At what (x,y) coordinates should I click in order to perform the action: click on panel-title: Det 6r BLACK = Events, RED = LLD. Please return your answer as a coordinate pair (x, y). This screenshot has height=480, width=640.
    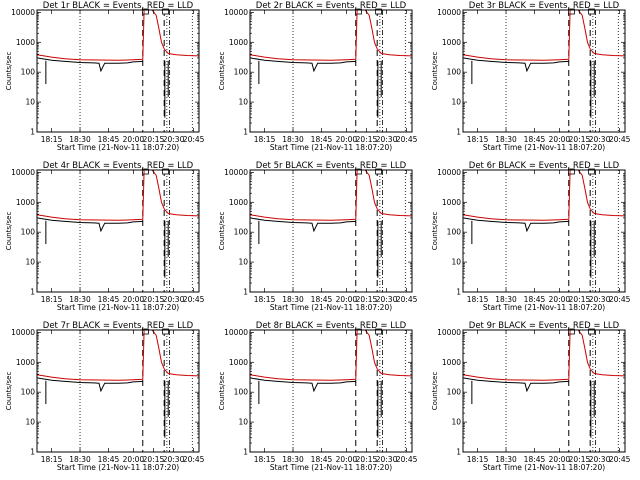
    Looking at the image, I should click on (544, 166).